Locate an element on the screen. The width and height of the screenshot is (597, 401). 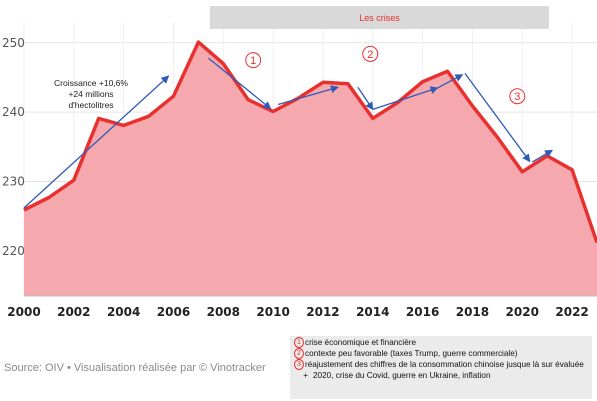
plus-icon: + is located at coordinates (305, 375).